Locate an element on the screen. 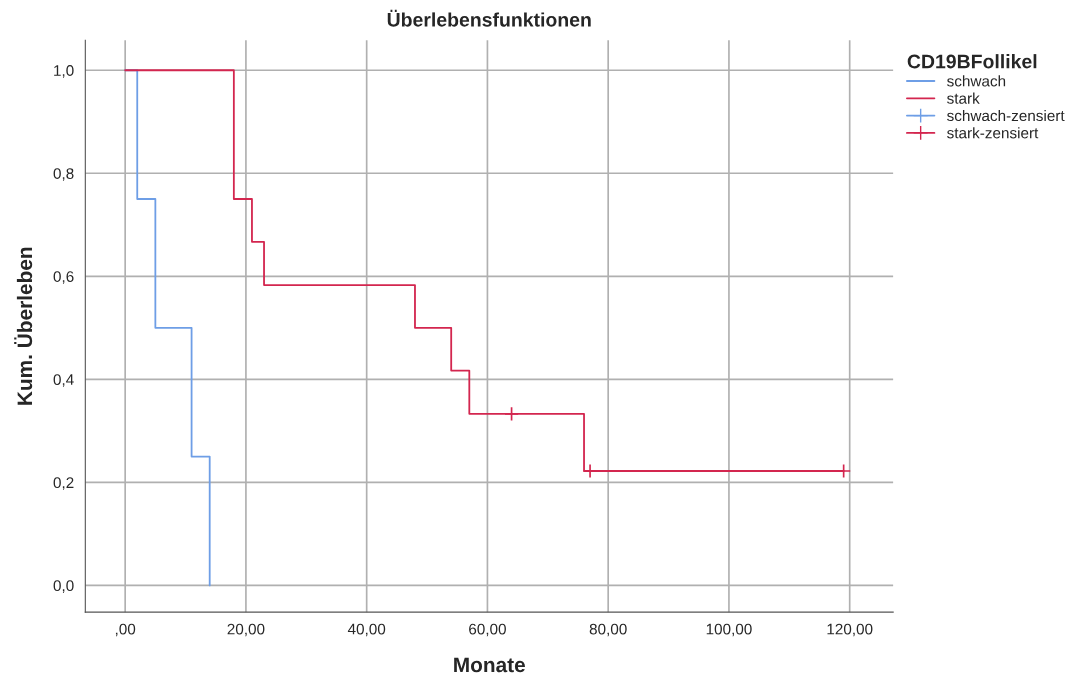 Image resolution: width=1080 pixels, height=684 pixels. y-tick-label: 0,8 is located at coordinates (63, 174).